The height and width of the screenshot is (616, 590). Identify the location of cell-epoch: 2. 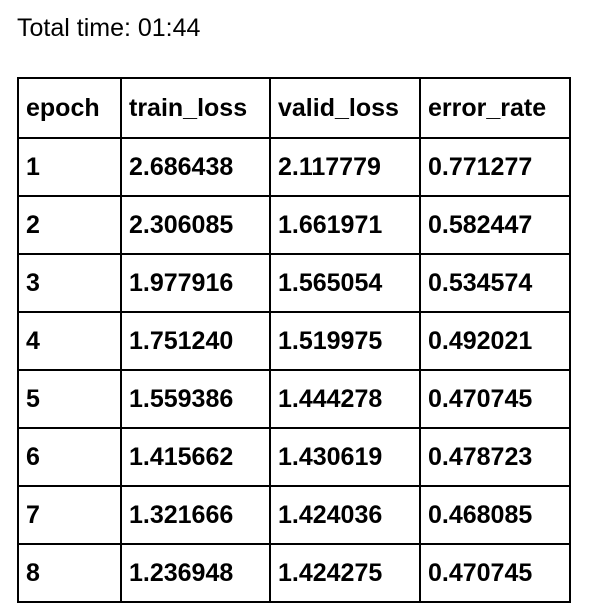
(69, 225).